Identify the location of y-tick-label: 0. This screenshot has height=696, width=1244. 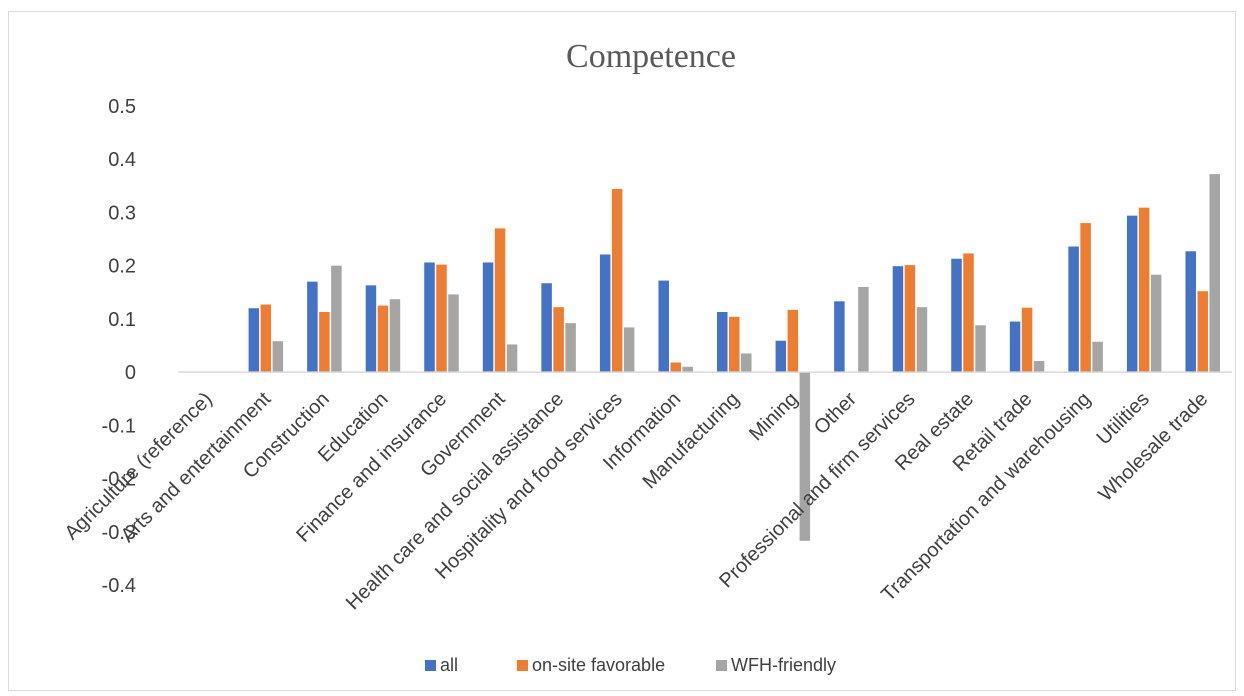
(130, 373).